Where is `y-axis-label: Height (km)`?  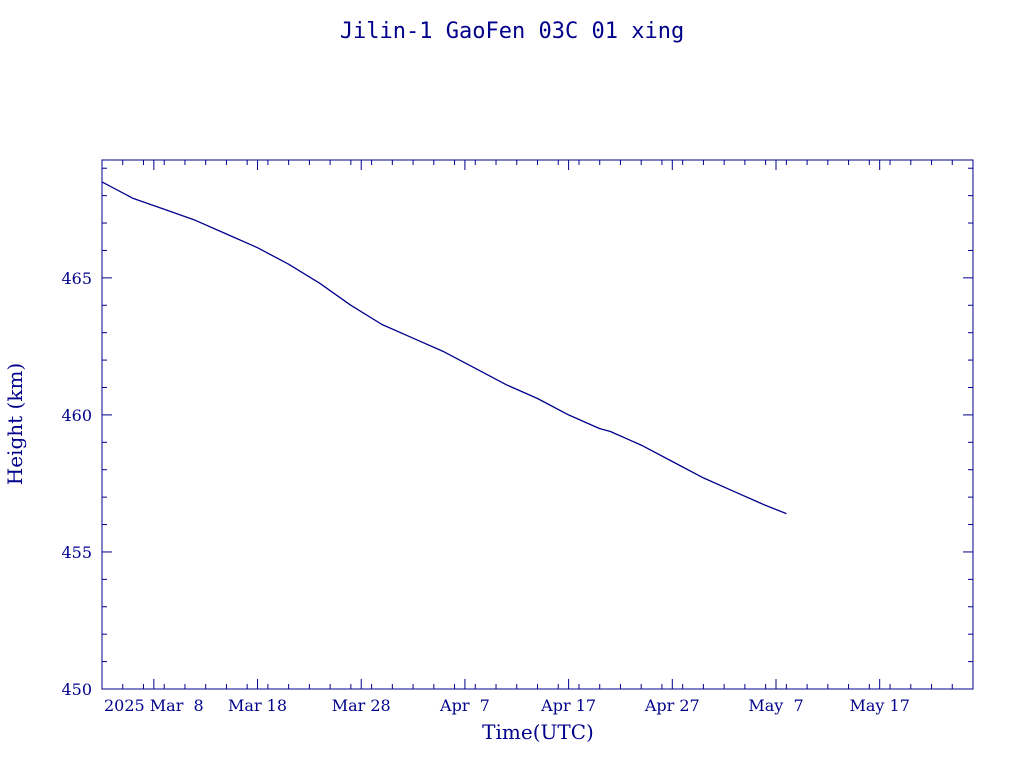
y-axis-label: Height (km) is located at coordinates (15, 424).